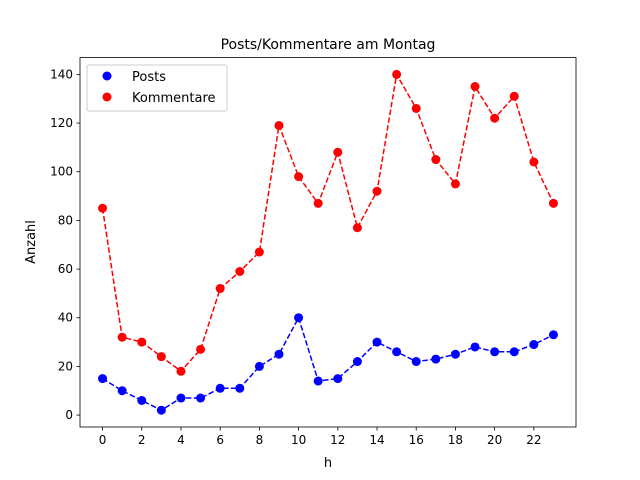 The width and height of the screenshot is (640, 480). Describe the element at coordinates (61, 74) in the screenshot. I see `y-tick-label: 140` at that location.